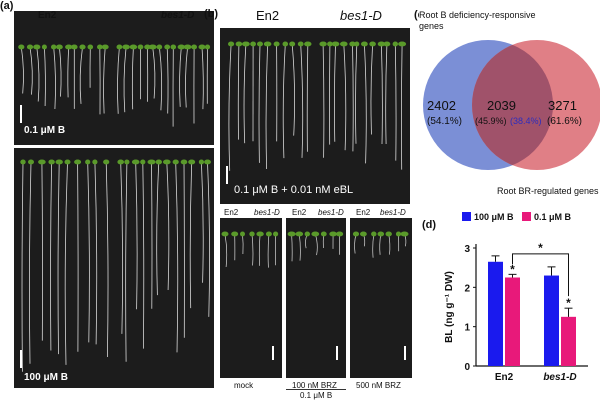 The image size is (600, 400). I want to click on panel-a-top-seedlings, so click(114, 85).